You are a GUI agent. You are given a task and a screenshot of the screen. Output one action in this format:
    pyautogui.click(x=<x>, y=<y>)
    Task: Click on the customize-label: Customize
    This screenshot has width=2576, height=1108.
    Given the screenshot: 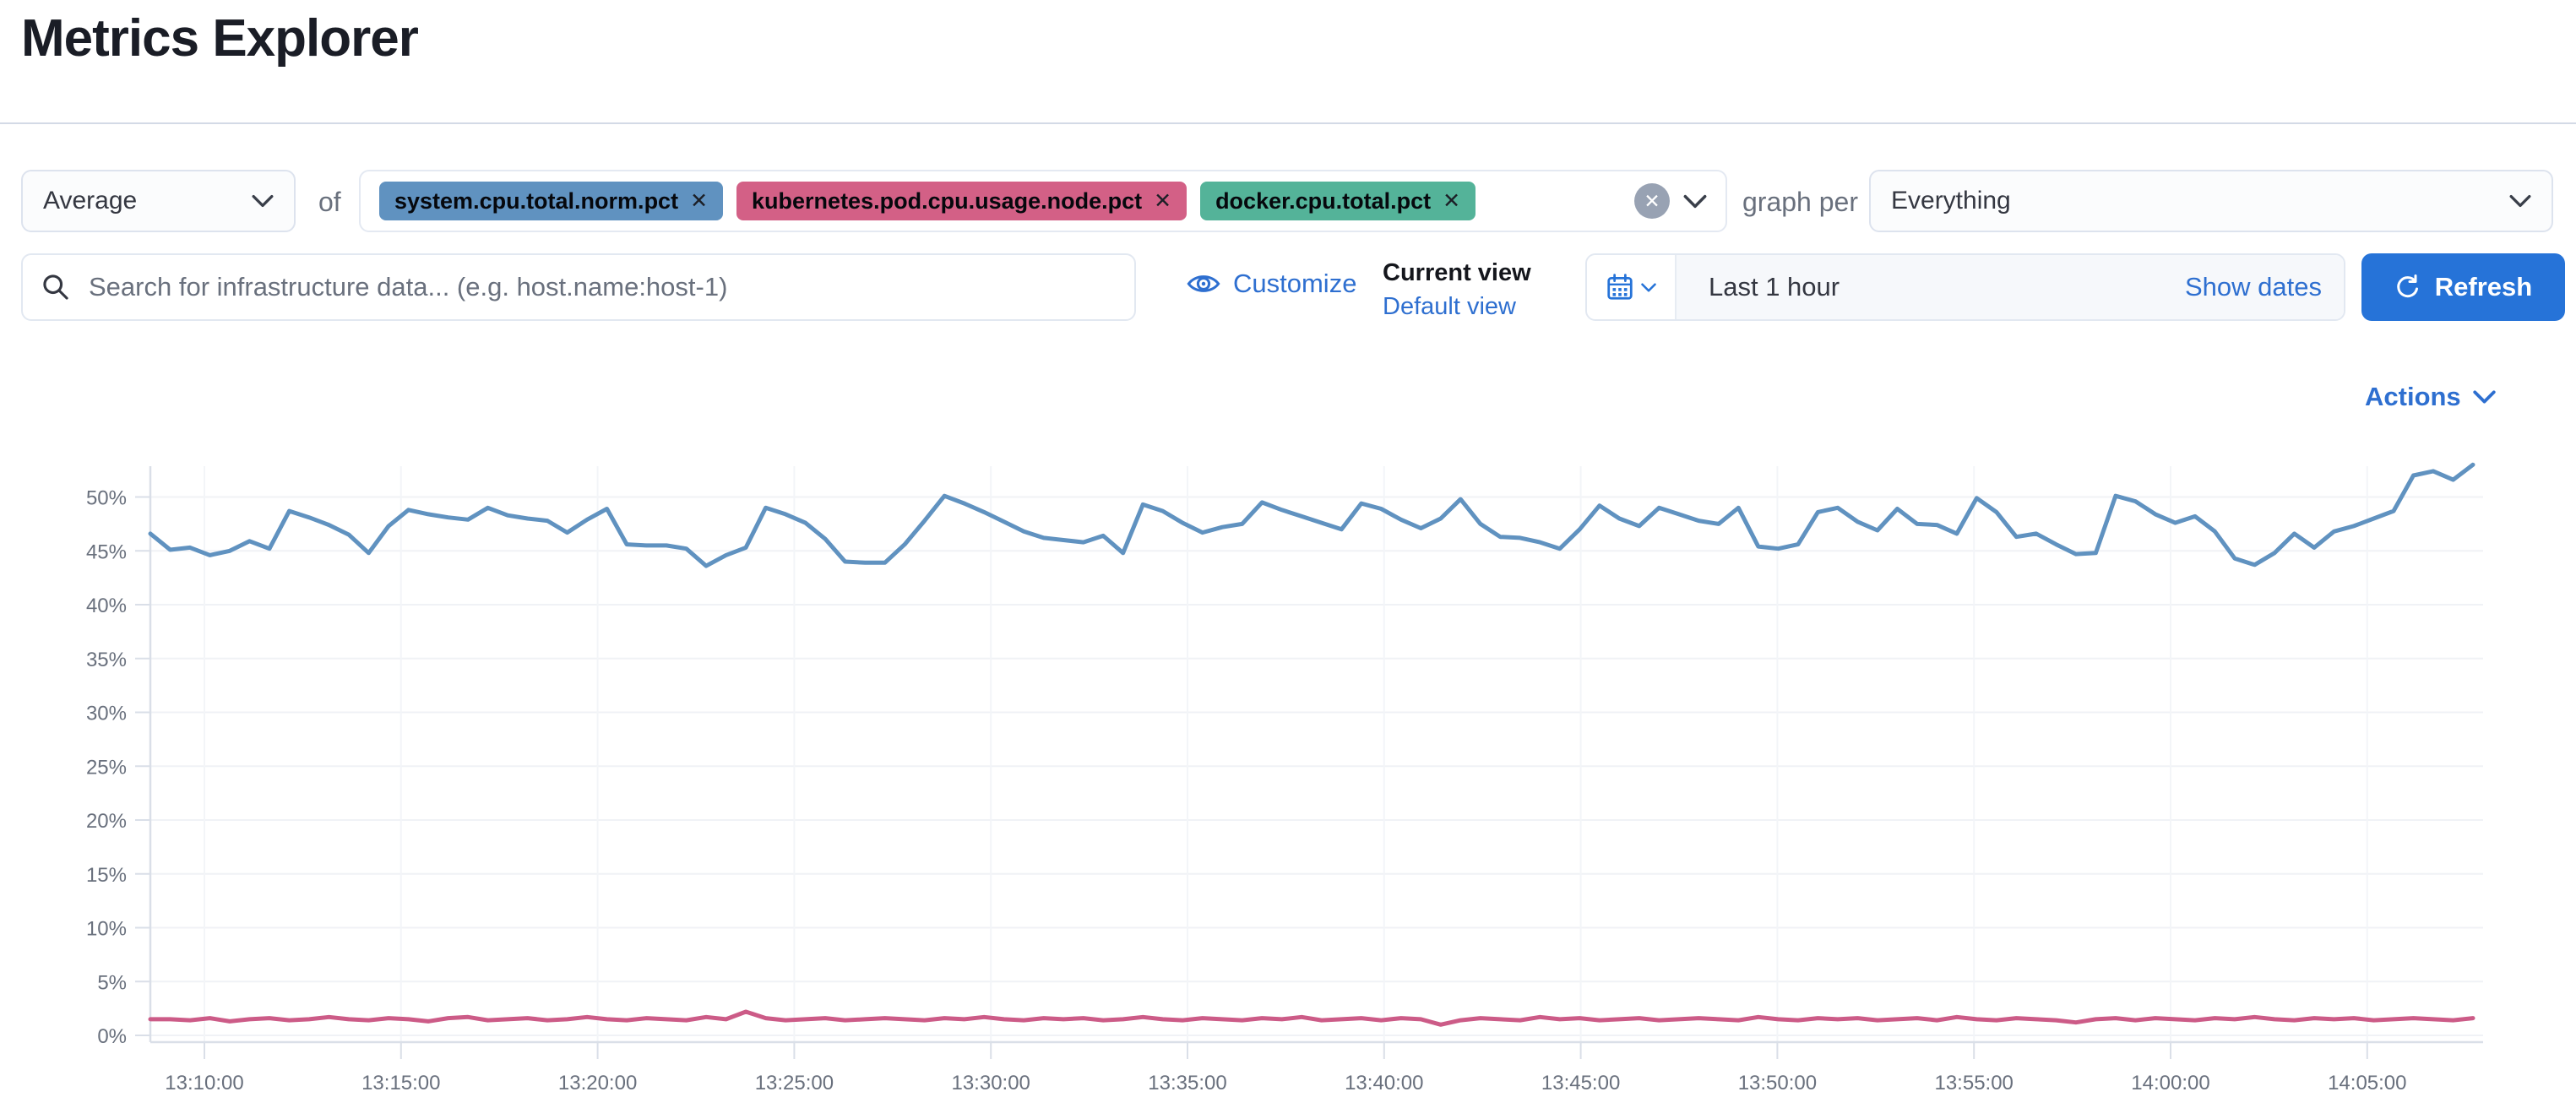 What is the action you would take?
    pyautogui.click(x=1295, y=283)
    